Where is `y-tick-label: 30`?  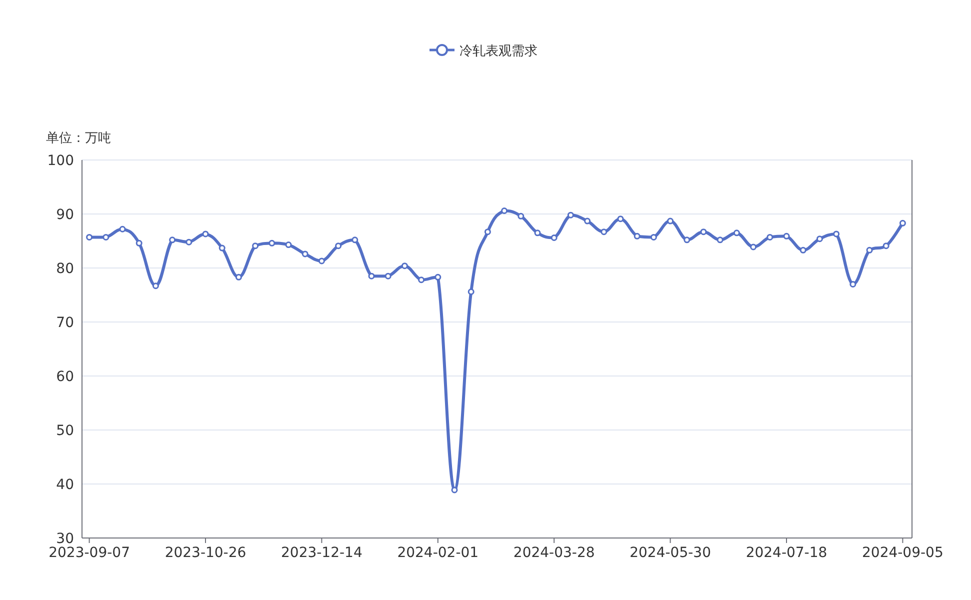 y-tick-label: 30 is located at coordinates (65, 539).